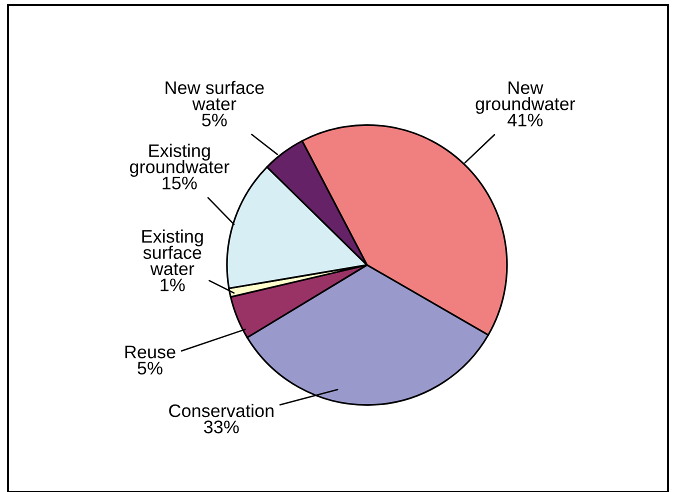 This screenshot has height=492, width=673. What do you see at coordinates (150, 352) in the screenshot?
I see `slice-label: Reuse` at bounding box center [150, 352].